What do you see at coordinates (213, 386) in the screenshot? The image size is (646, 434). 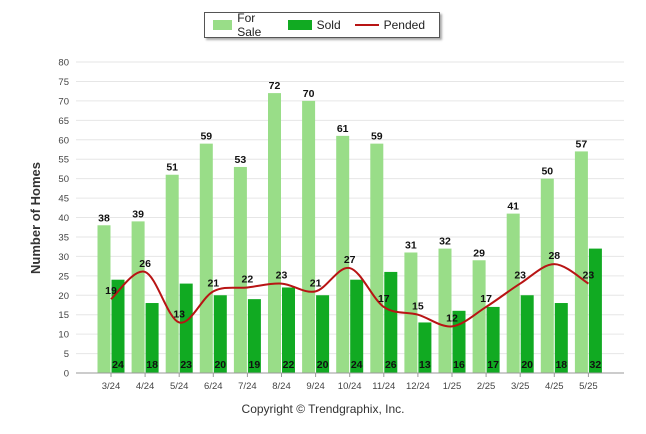 I see `x-tick-label: 6/24` at bounding box center [213, 386].